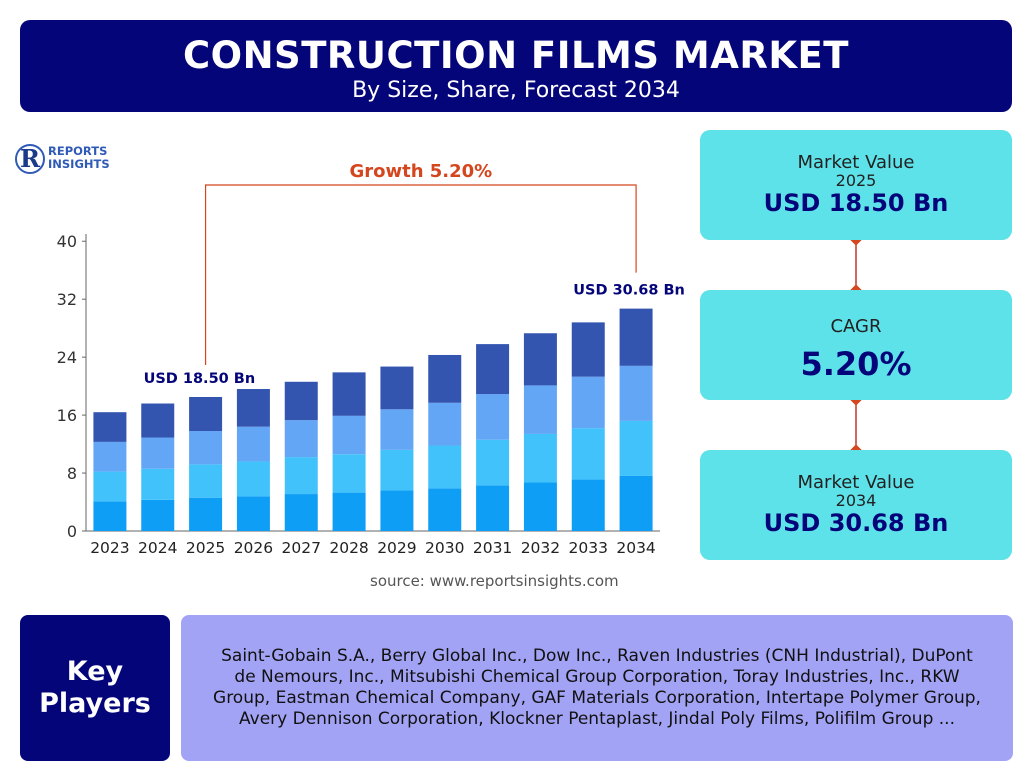 This screenshot has height=766, width=1032. Describe the element at coordinates (109, 548) in the screenshot. I see `x-tick-label: 2023` at that location.